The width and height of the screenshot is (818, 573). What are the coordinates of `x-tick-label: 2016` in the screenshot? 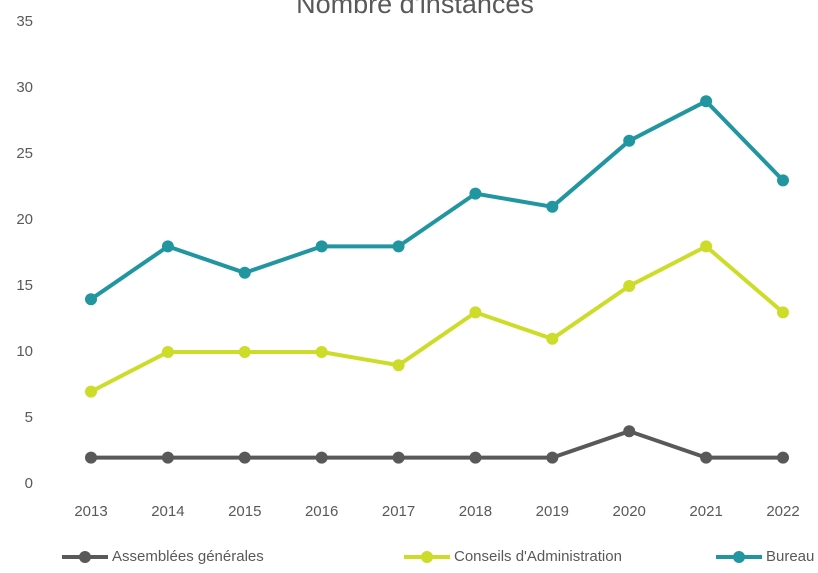 It's located at (321, 511).